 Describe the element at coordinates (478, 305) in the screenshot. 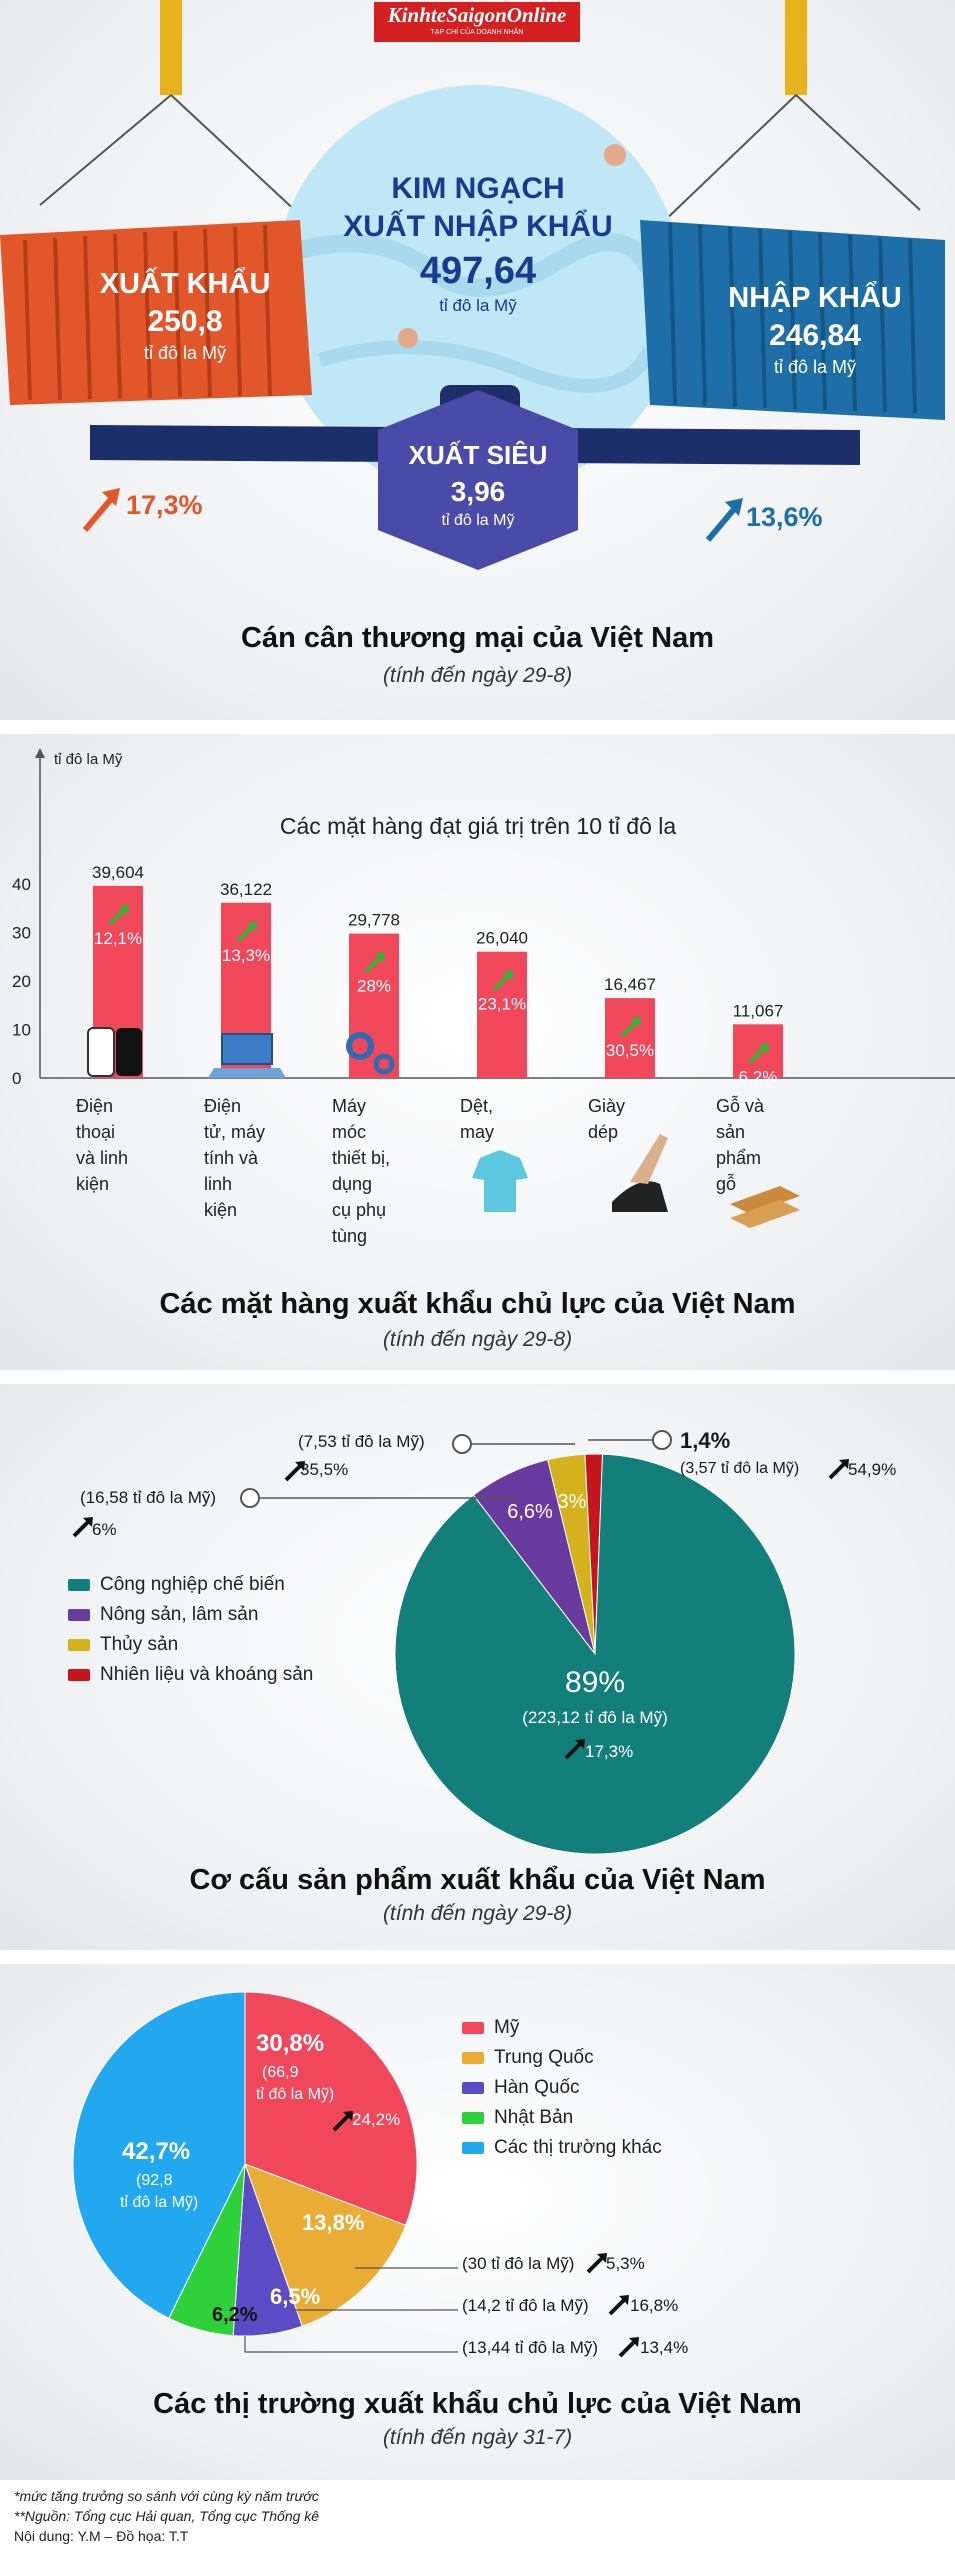

I see `total-unit: tỉ đô la Mỹ` at that location.